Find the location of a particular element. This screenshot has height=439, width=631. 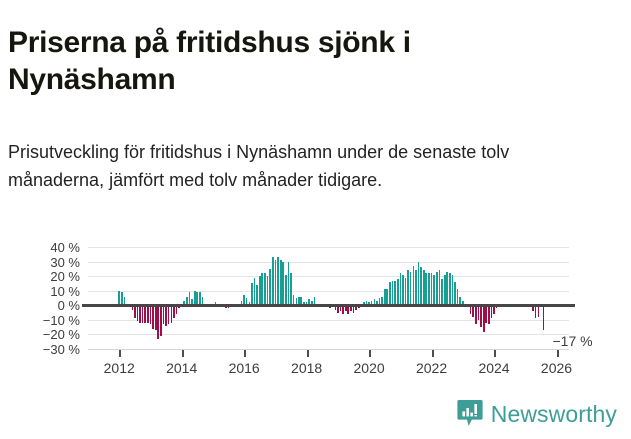

logo-wordmark: Newsworthy is located at coordinates (553, 413).